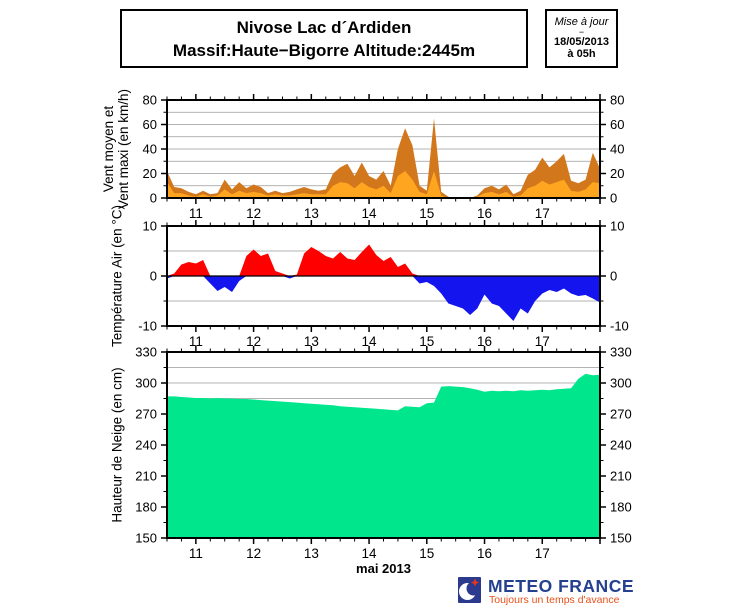 This screenshot has height=609, width=730. I want to click on meteo-france-logo-icon, so click(469, 590).